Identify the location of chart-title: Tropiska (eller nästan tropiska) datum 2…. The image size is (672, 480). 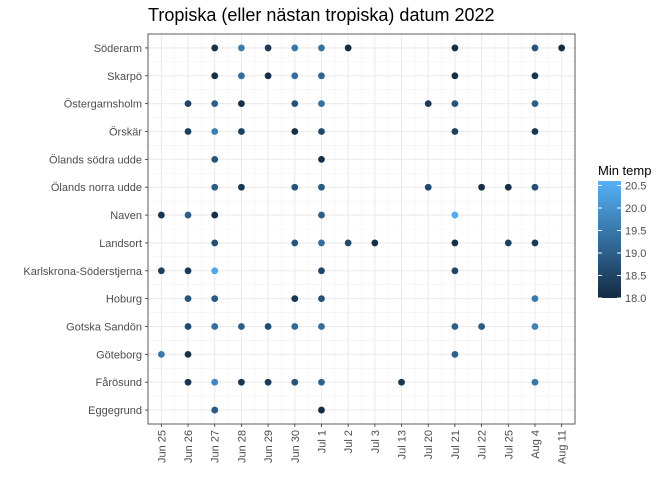
(321, 15).